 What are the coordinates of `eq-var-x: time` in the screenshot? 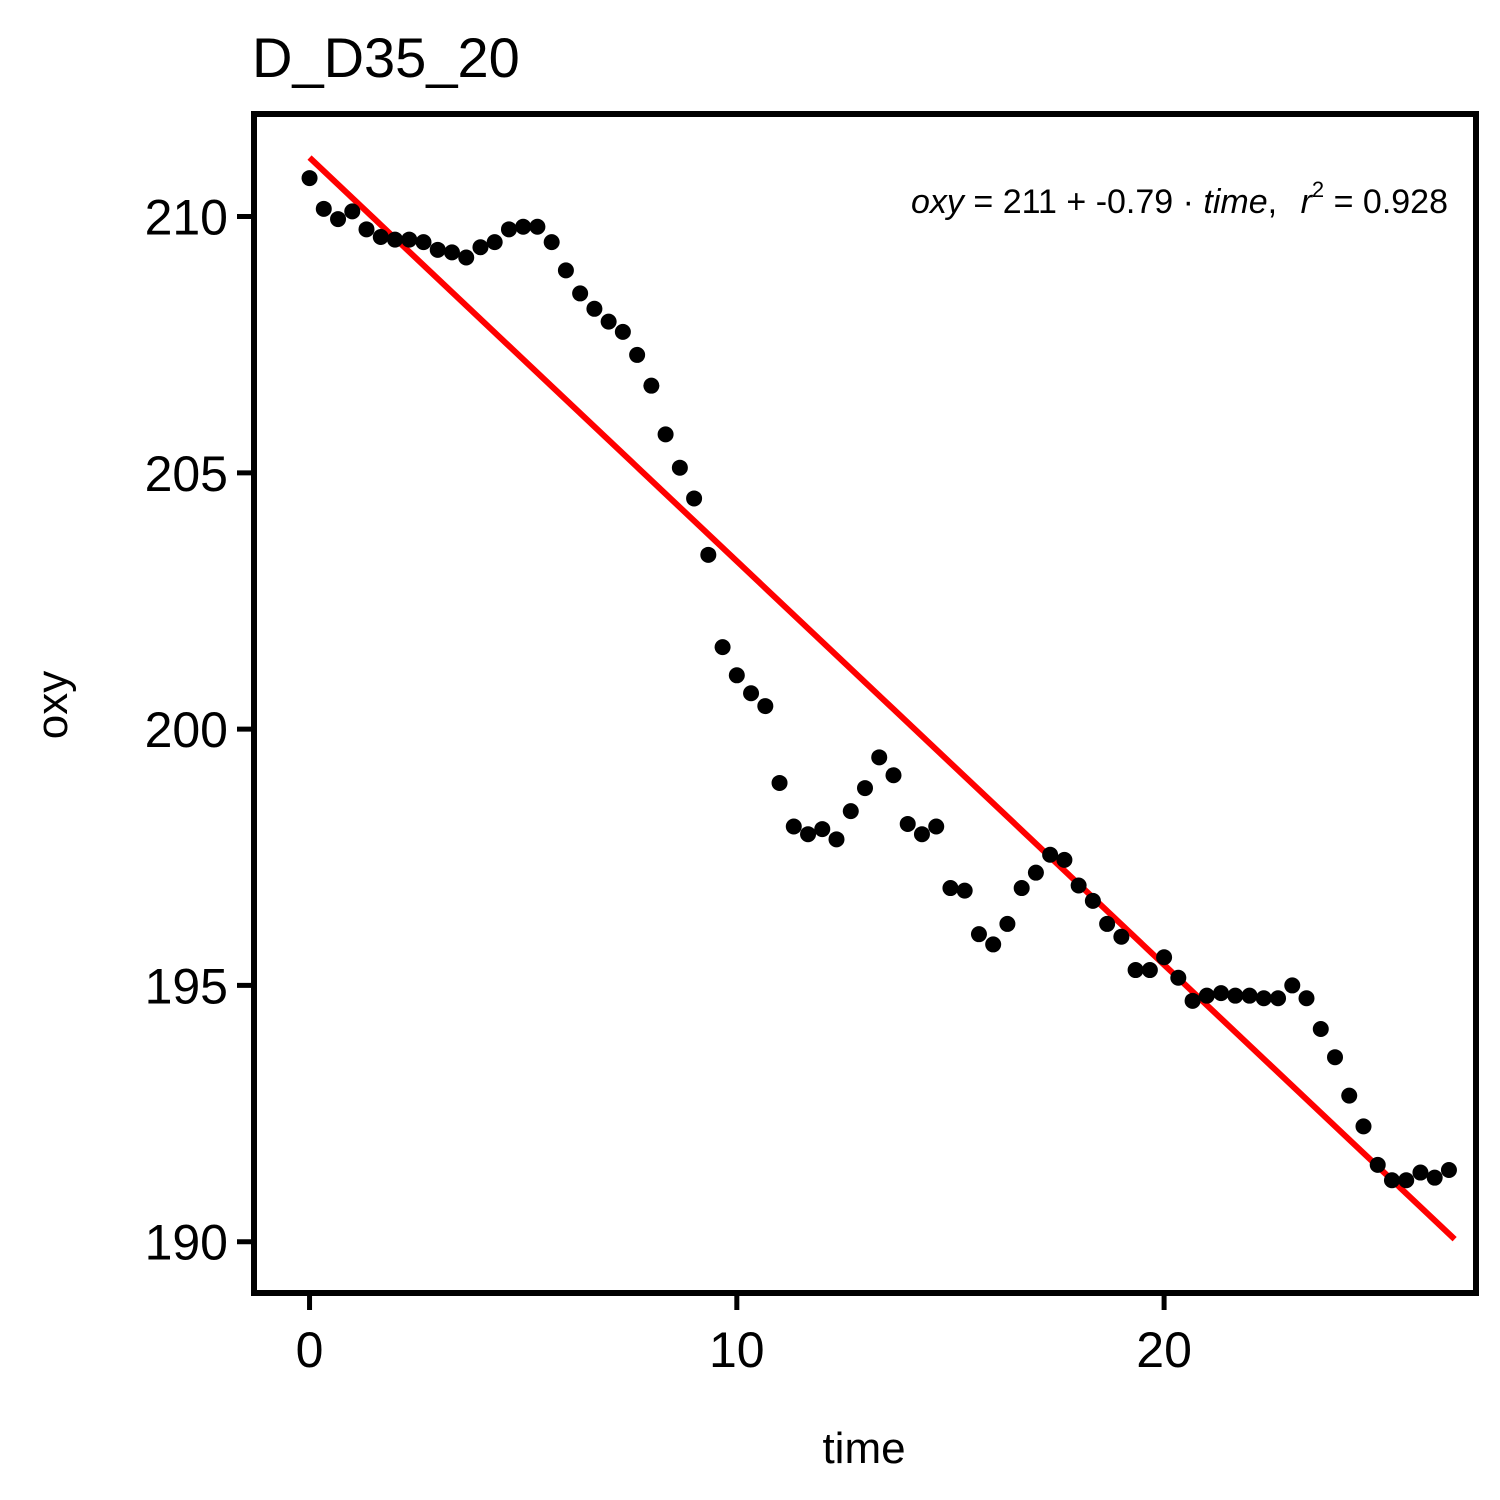 It's located at (1235, 202).